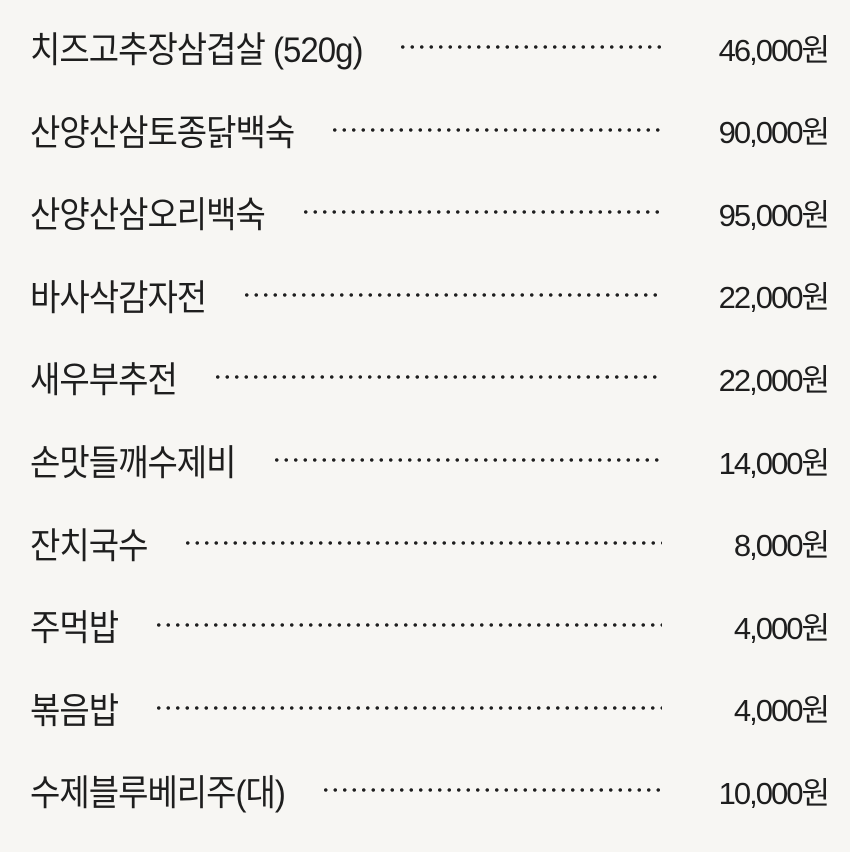  I want to click on menu-item-name: 잔치국수, so click(89, 545).